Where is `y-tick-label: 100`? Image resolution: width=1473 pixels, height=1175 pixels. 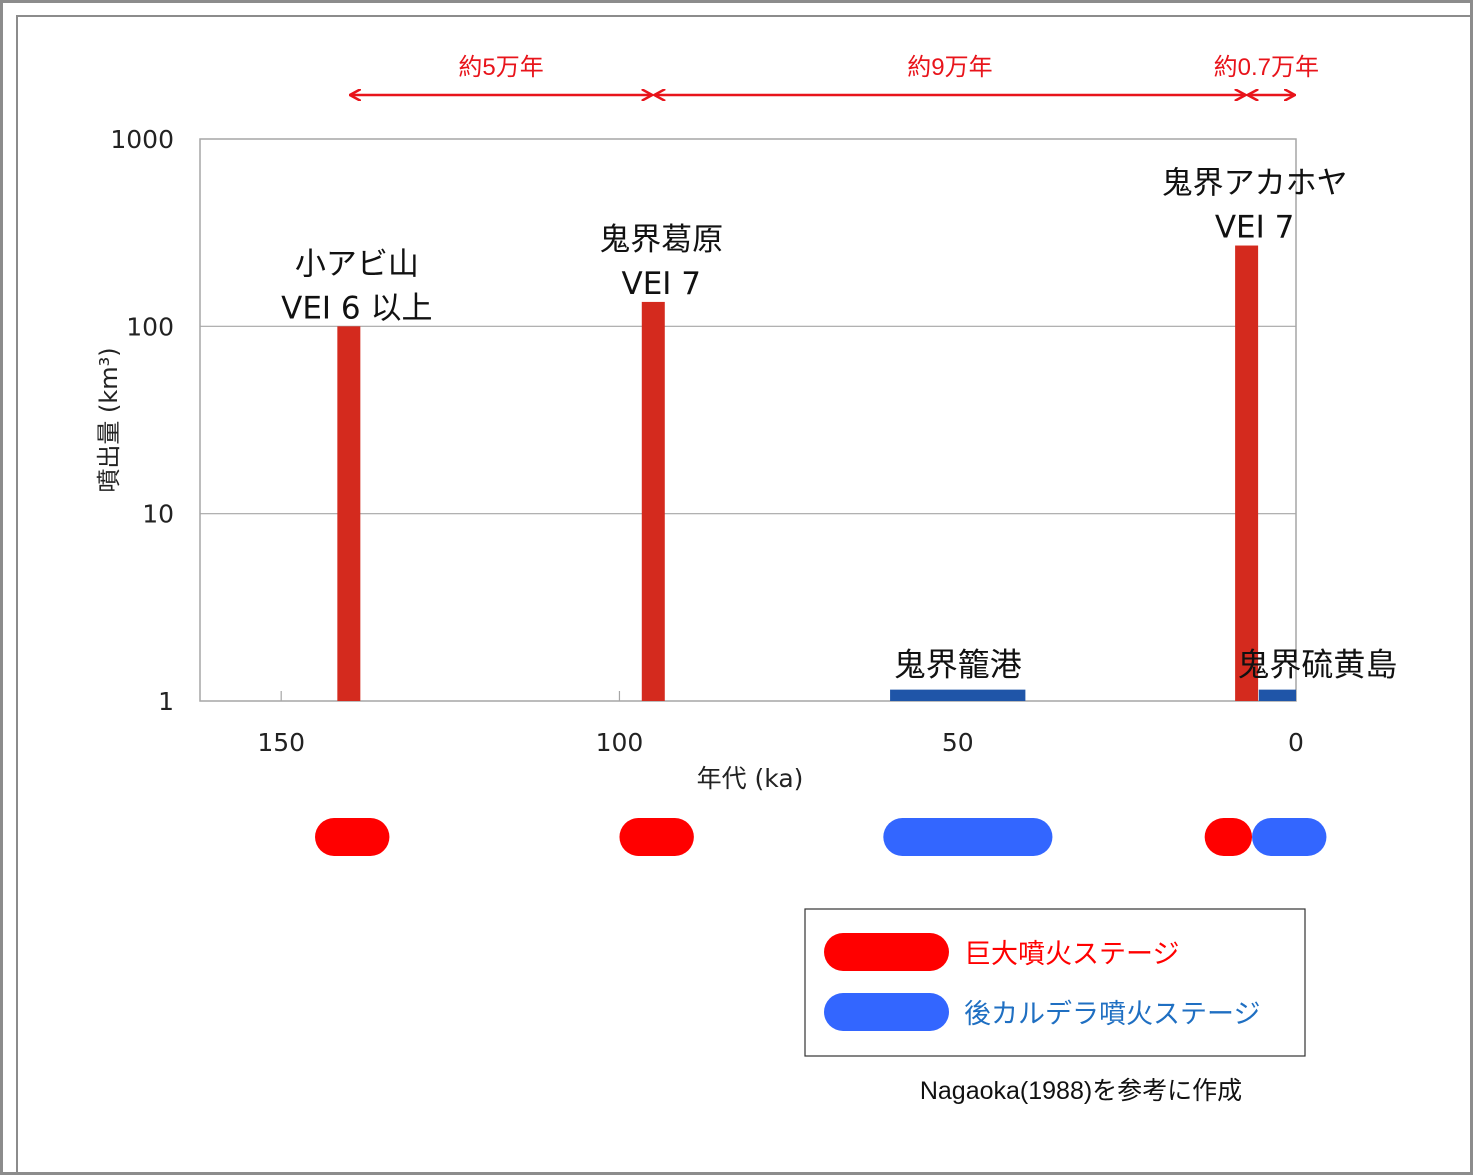
y-tick-label: 100 is located at coordinates (150, 326).